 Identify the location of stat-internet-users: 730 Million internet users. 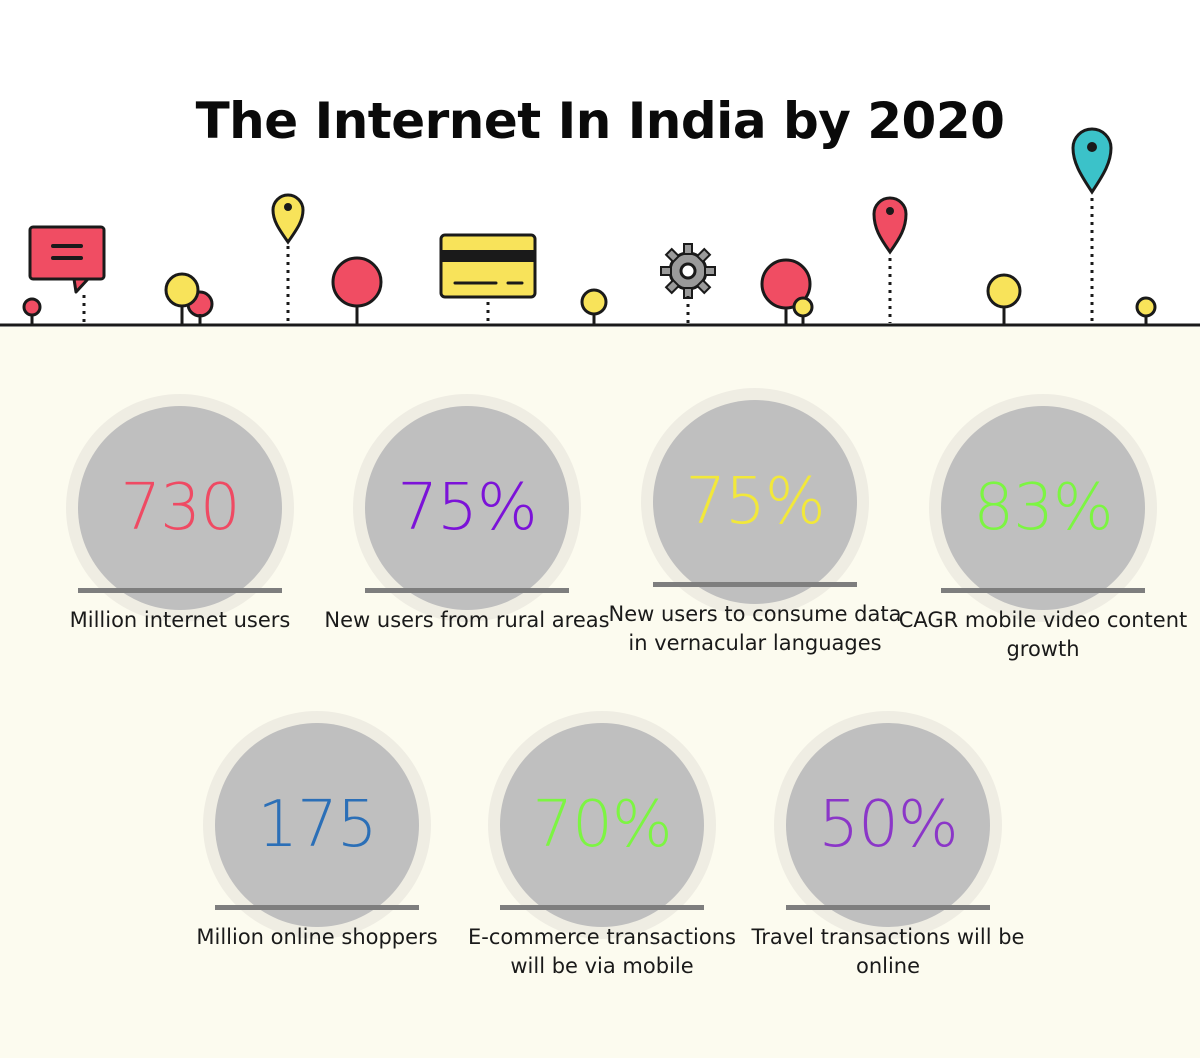
(186, 544).